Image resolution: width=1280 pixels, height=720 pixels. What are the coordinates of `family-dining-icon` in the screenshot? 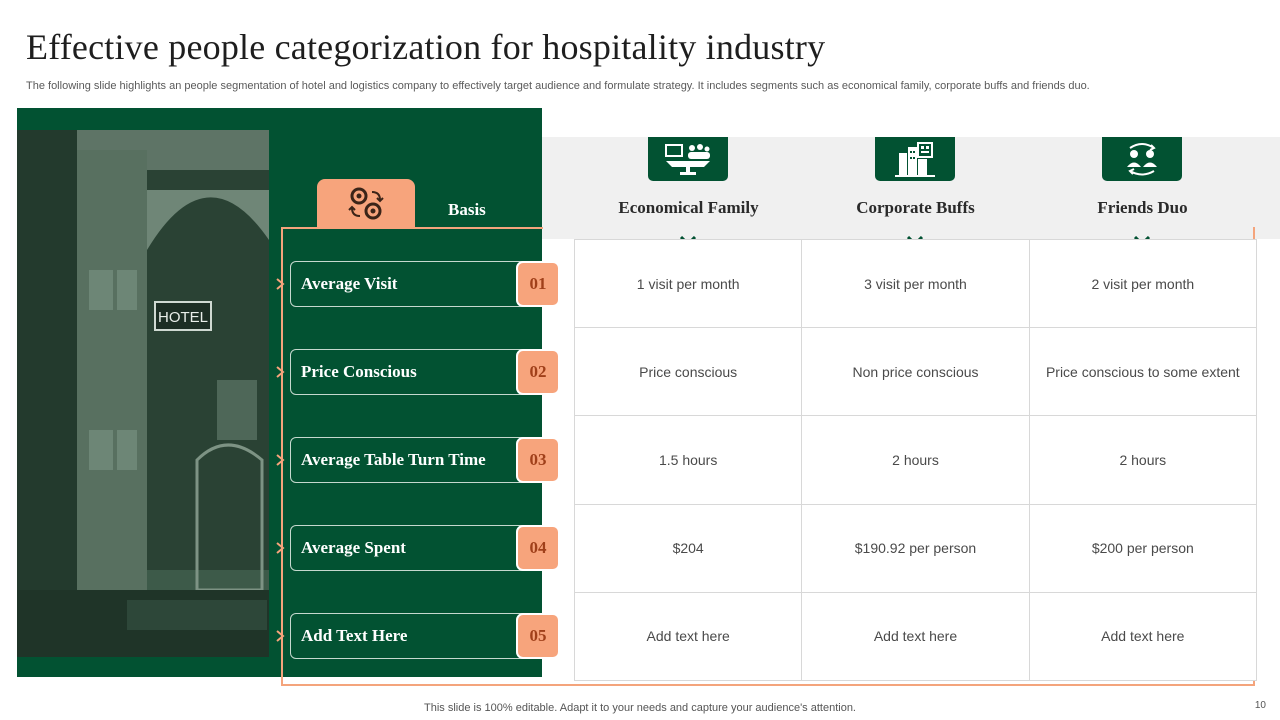 It's located at (687, 159).